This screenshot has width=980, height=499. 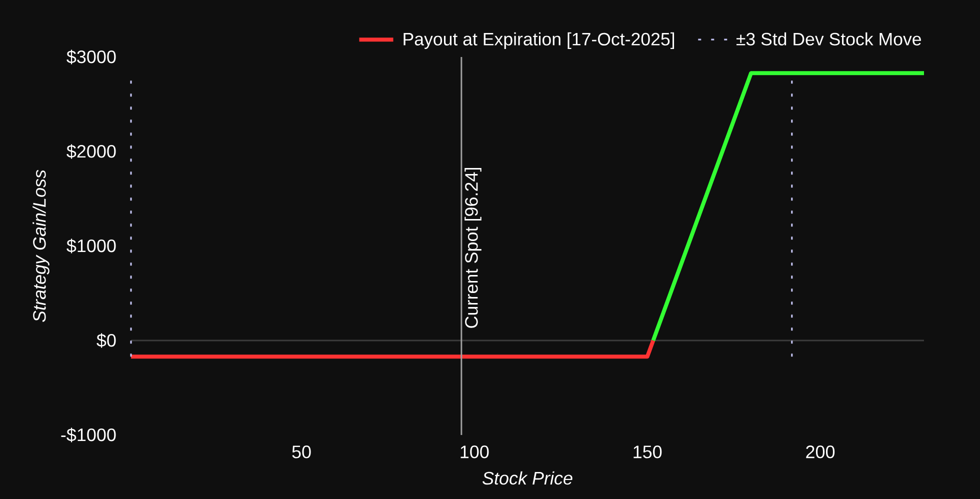 What do you see at coordinates (648, 452) in the screenshot?
I see `x-tick-label: 150` at bounding box center [648, 452].